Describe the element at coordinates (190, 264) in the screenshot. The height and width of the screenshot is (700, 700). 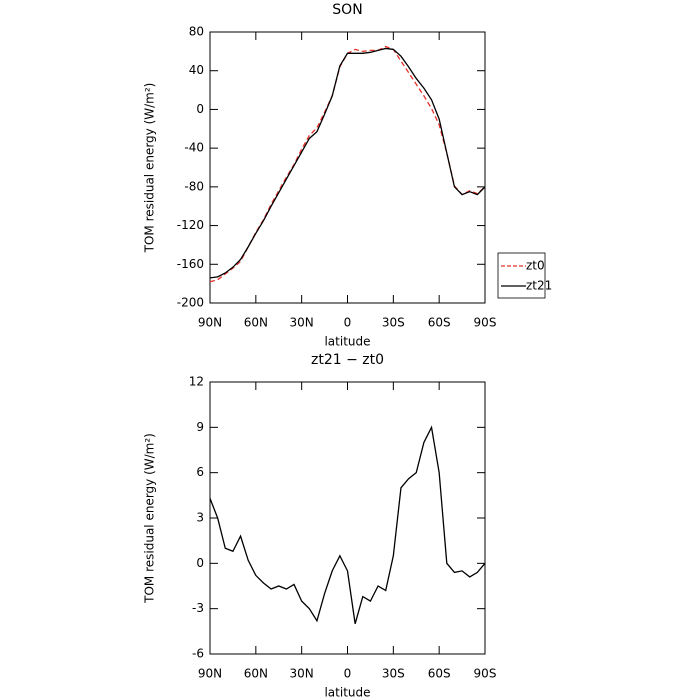
I see `y-tick-label: -160` at that location.